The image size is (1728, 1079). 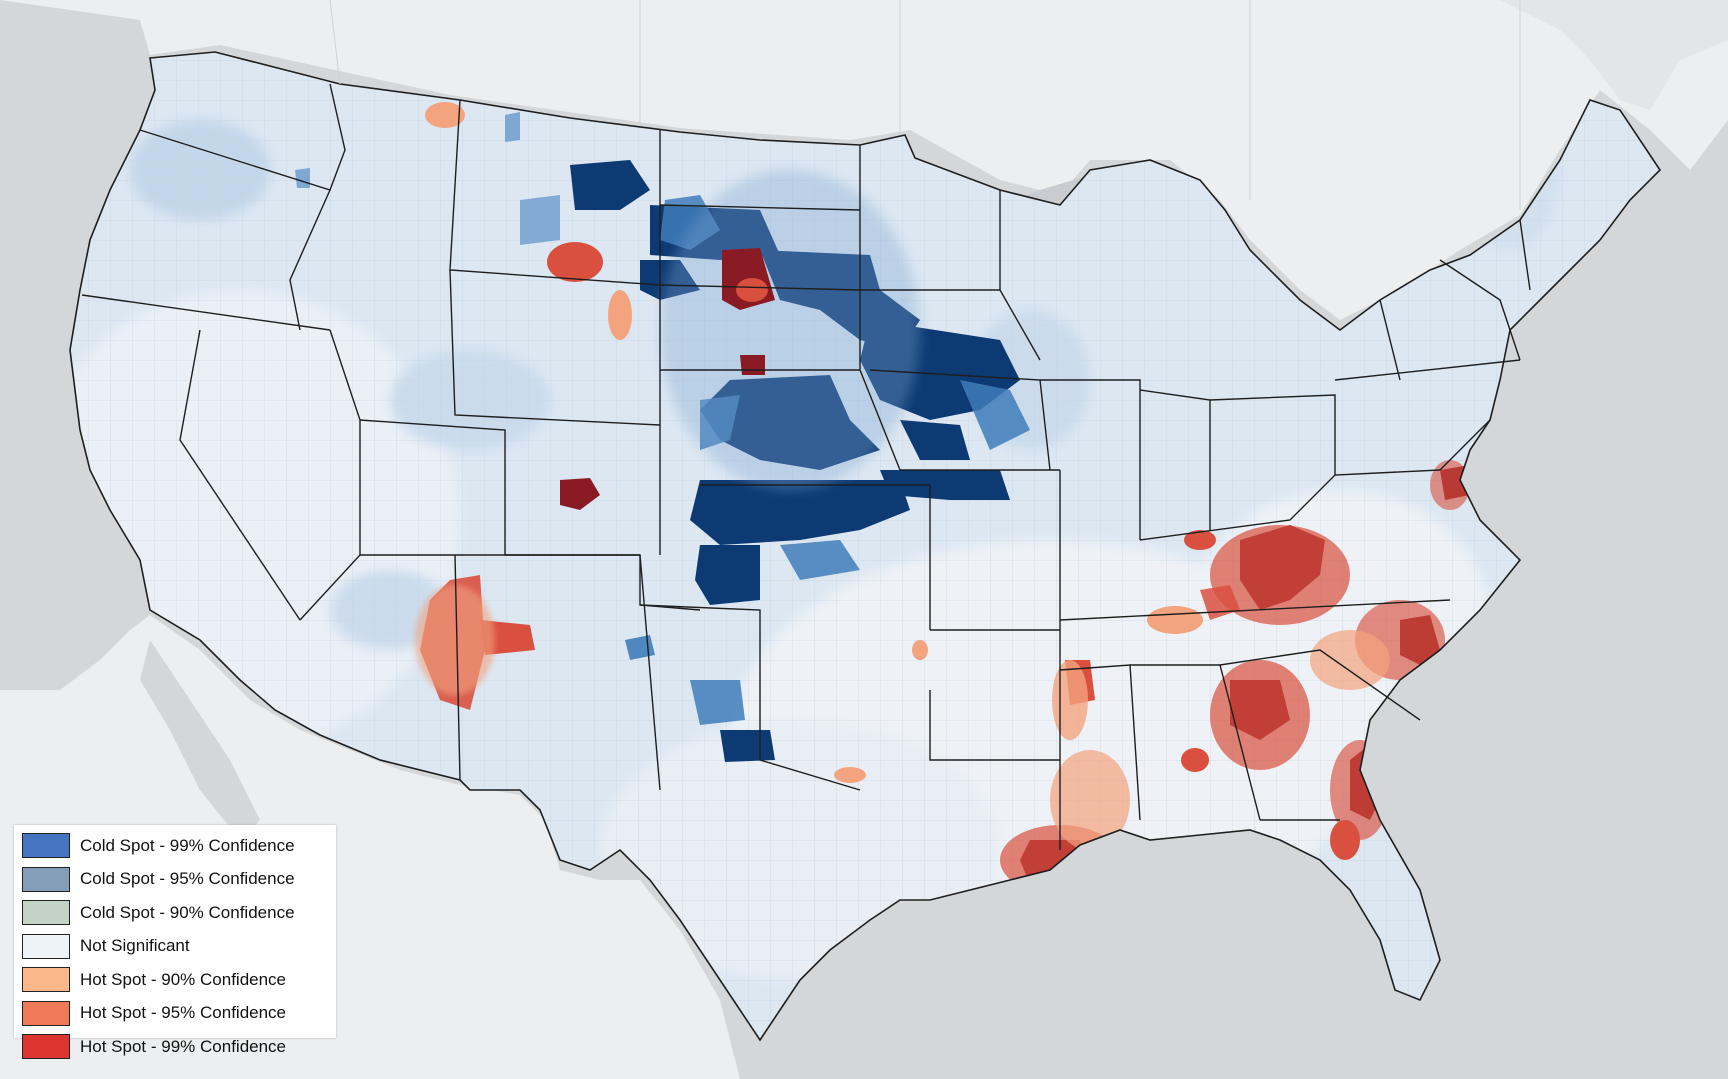 What do you see at coordinates (183, 979) in the screenshot?
I see `legend-label: Hot Spot - 90% Confidence` at bounding box center [183, 979].